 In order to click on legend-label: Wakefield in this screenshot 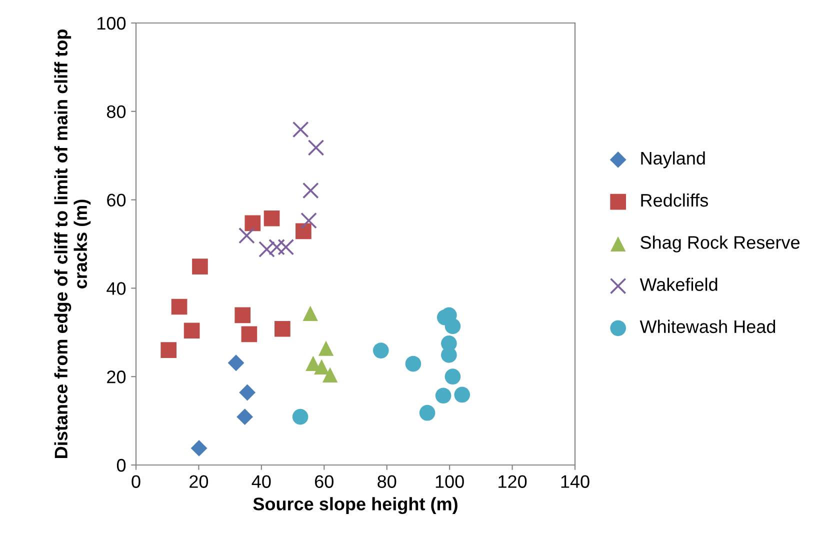, I will do `click(679, 284)`.